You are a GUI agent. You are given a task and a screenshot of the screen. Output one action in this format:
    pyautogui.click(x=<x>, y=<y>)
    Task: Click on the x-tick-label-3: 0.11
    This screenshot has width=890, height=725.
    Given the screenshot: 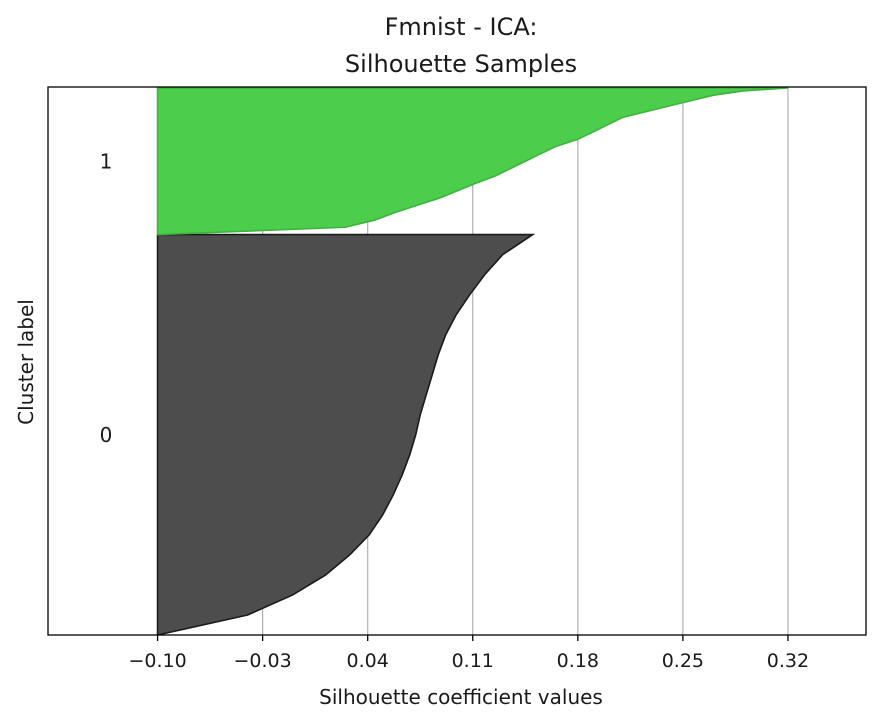 What is the action you would take?
    pyautogui.click(x=473, y=661)
    